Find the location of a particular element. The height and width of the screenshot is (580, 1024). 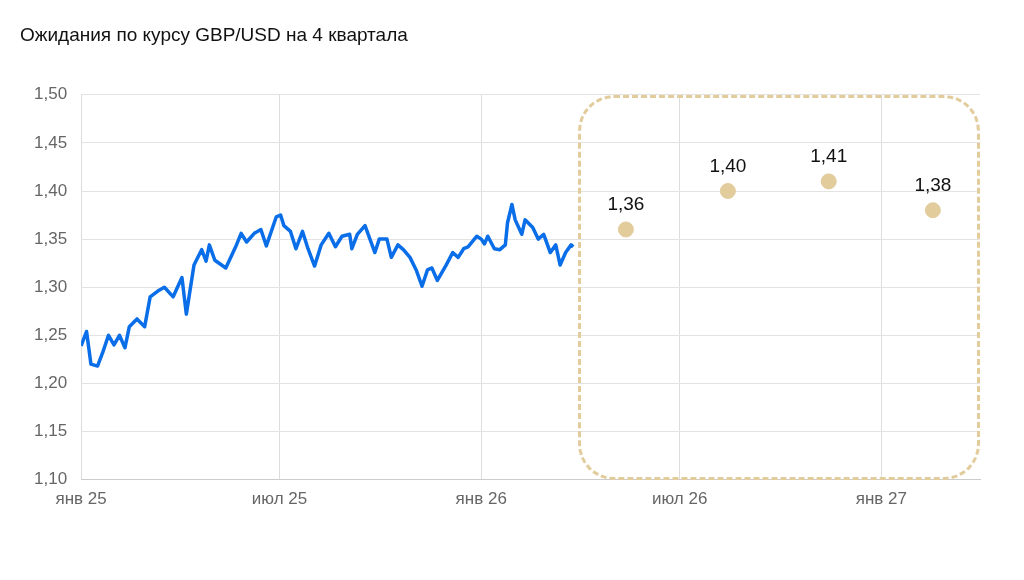

x-tick-label: янв 25 is located at coordinates (81, 499).